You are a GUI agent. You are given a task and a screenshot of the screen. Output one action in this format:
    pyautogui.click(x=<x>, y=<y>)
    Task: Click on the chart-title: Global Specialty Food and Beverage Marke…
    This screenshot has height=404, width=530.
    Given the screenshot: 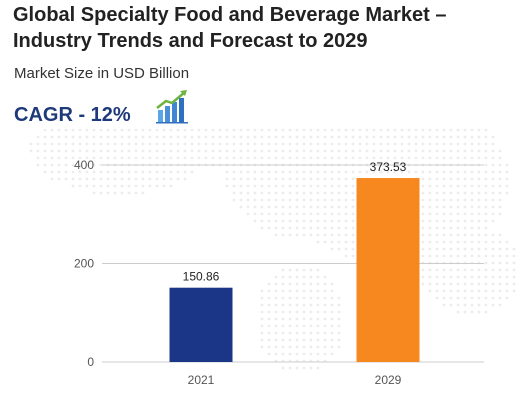 What is the action you would take?
    pyautogui.click(x=230, y=28)
    